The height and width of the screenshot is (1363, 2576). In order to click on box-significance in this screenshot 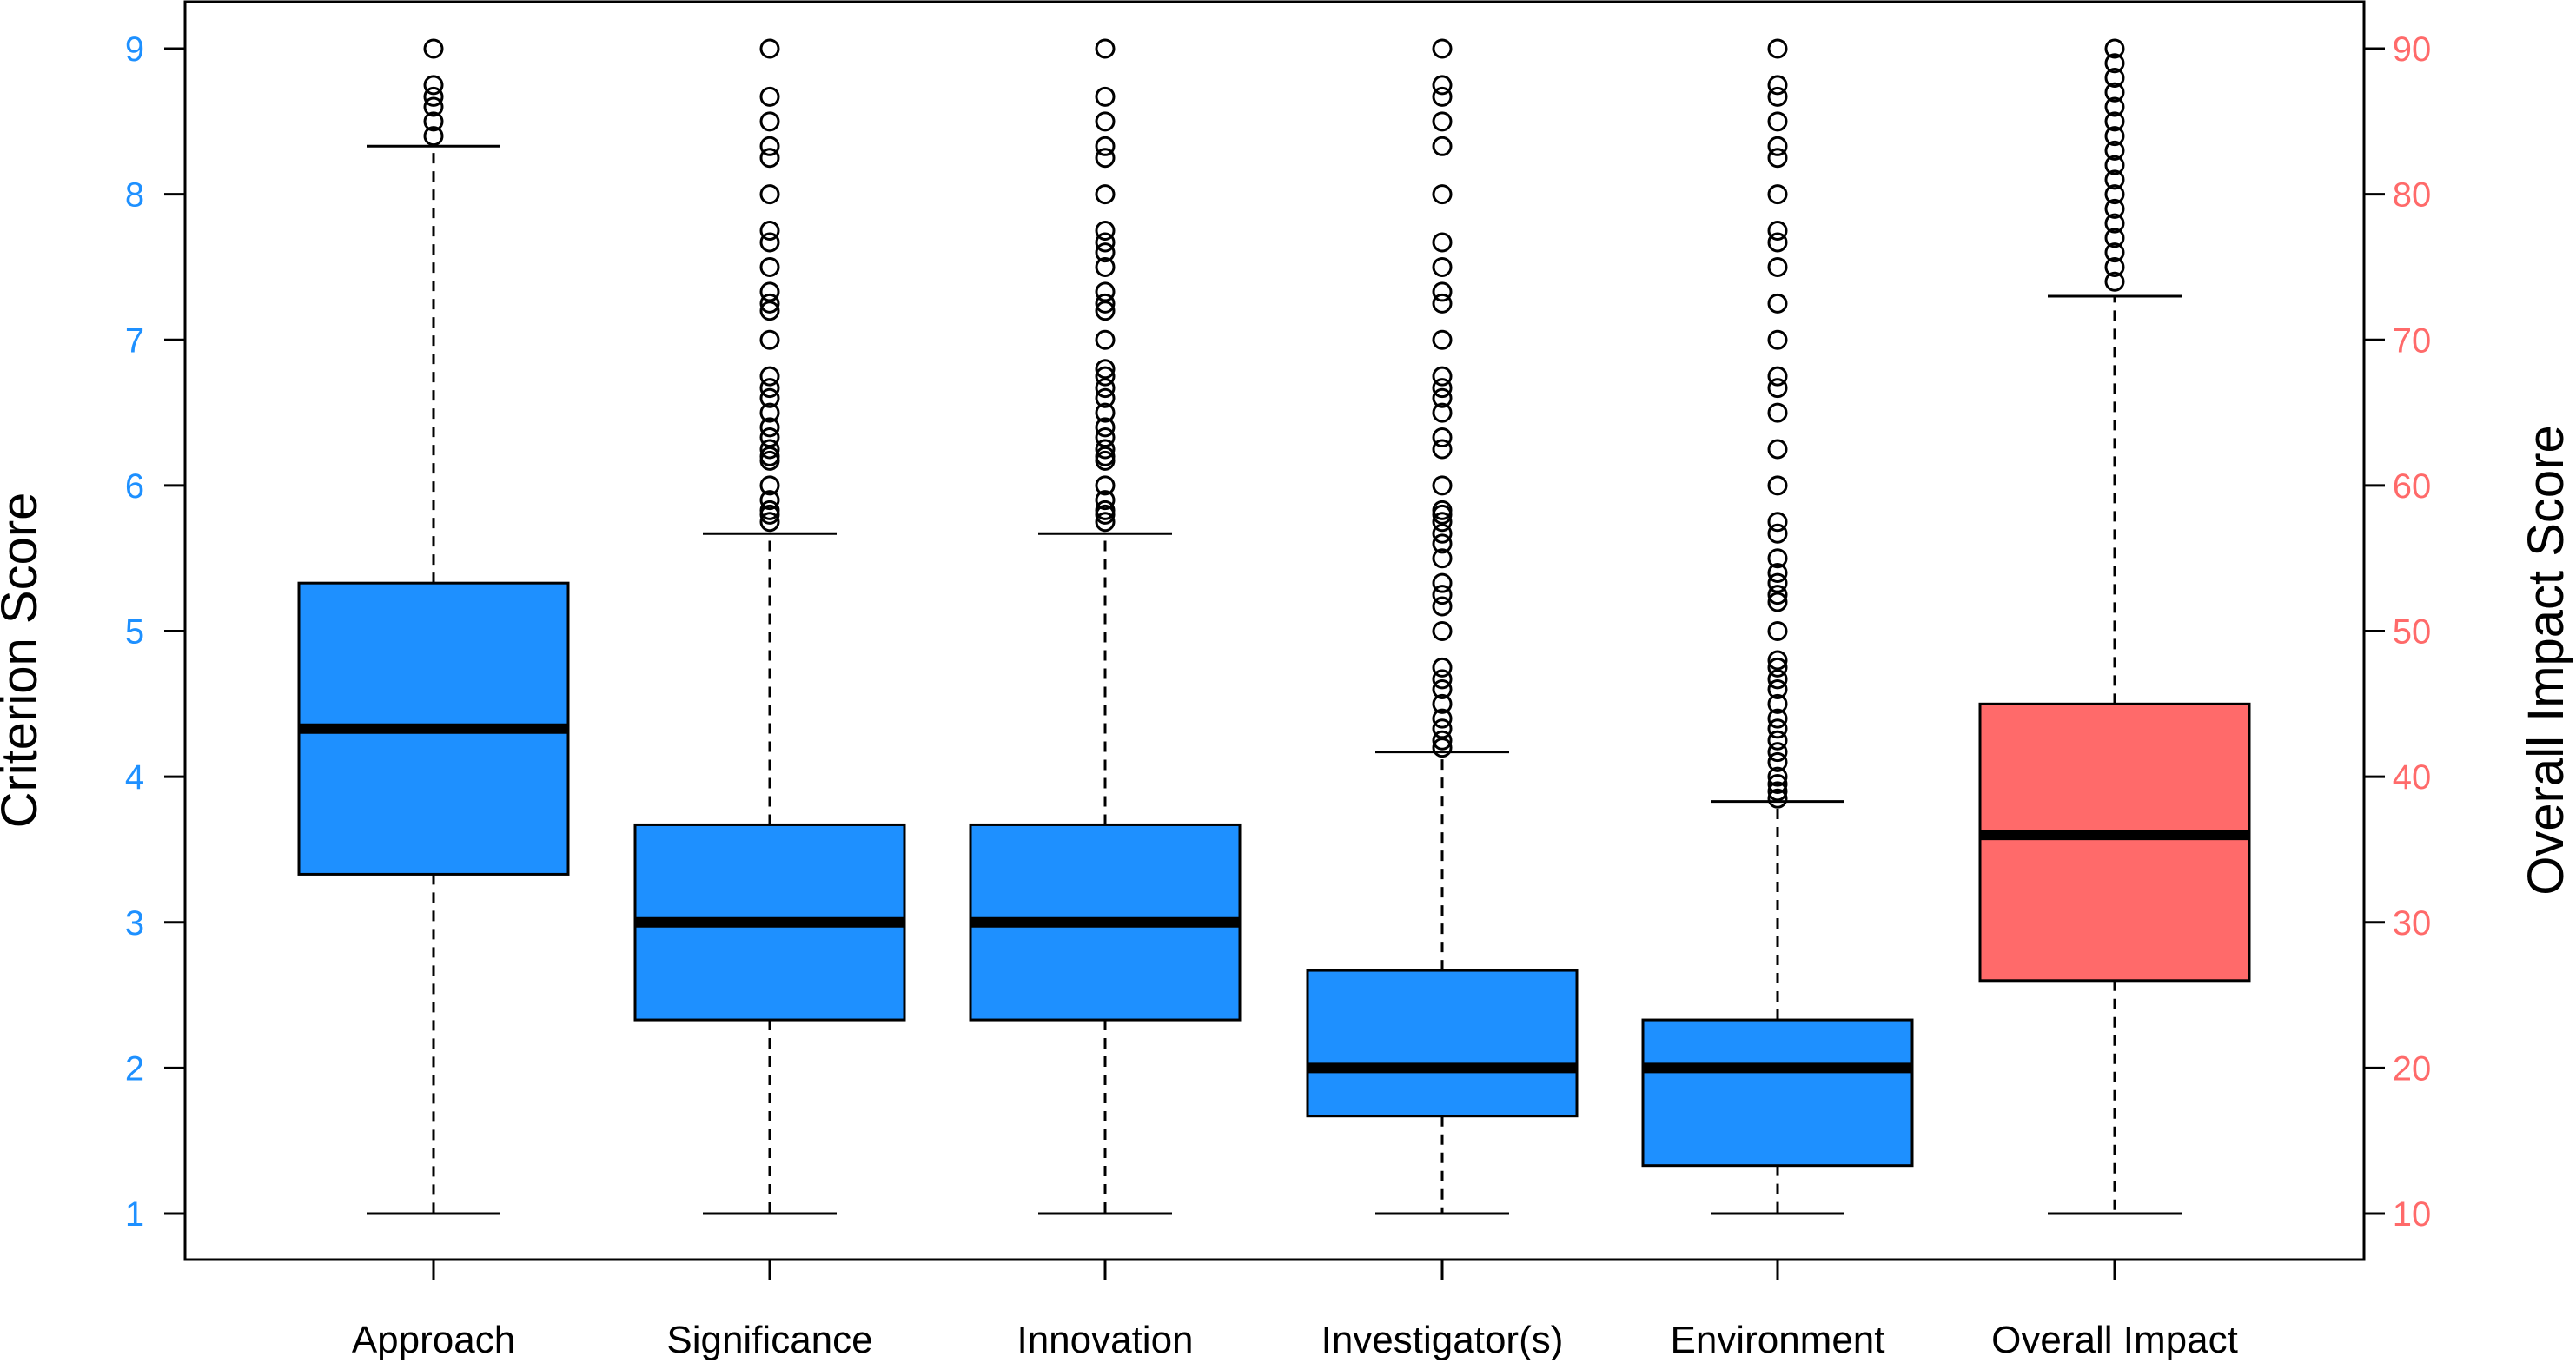, I will do `click(769, 626)`.